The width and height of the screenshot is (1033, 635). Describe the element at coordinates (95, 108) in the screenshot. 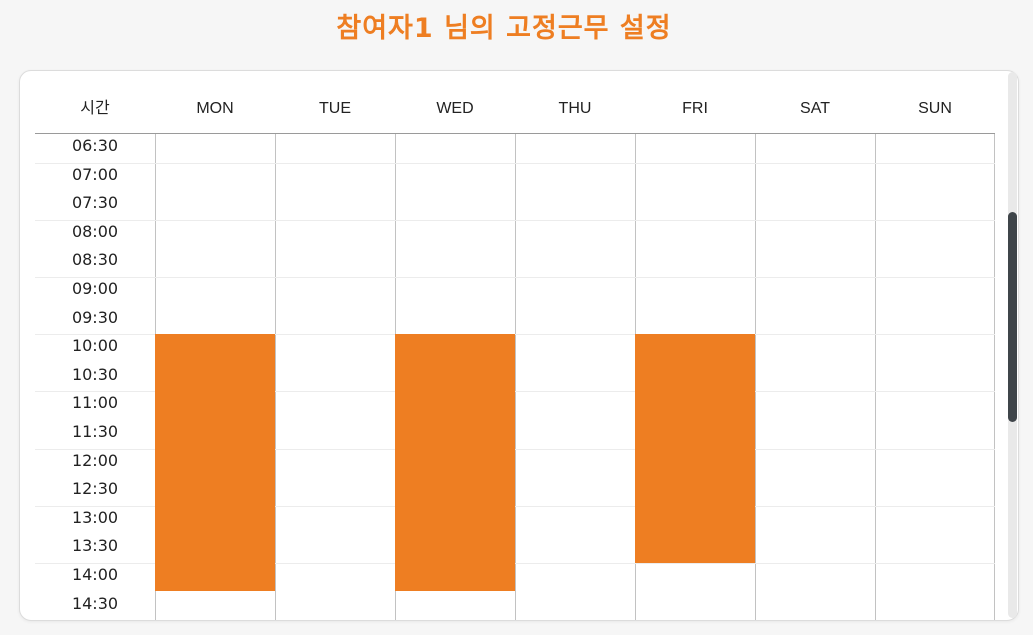

I see `time-column-header: 시간` at that location.